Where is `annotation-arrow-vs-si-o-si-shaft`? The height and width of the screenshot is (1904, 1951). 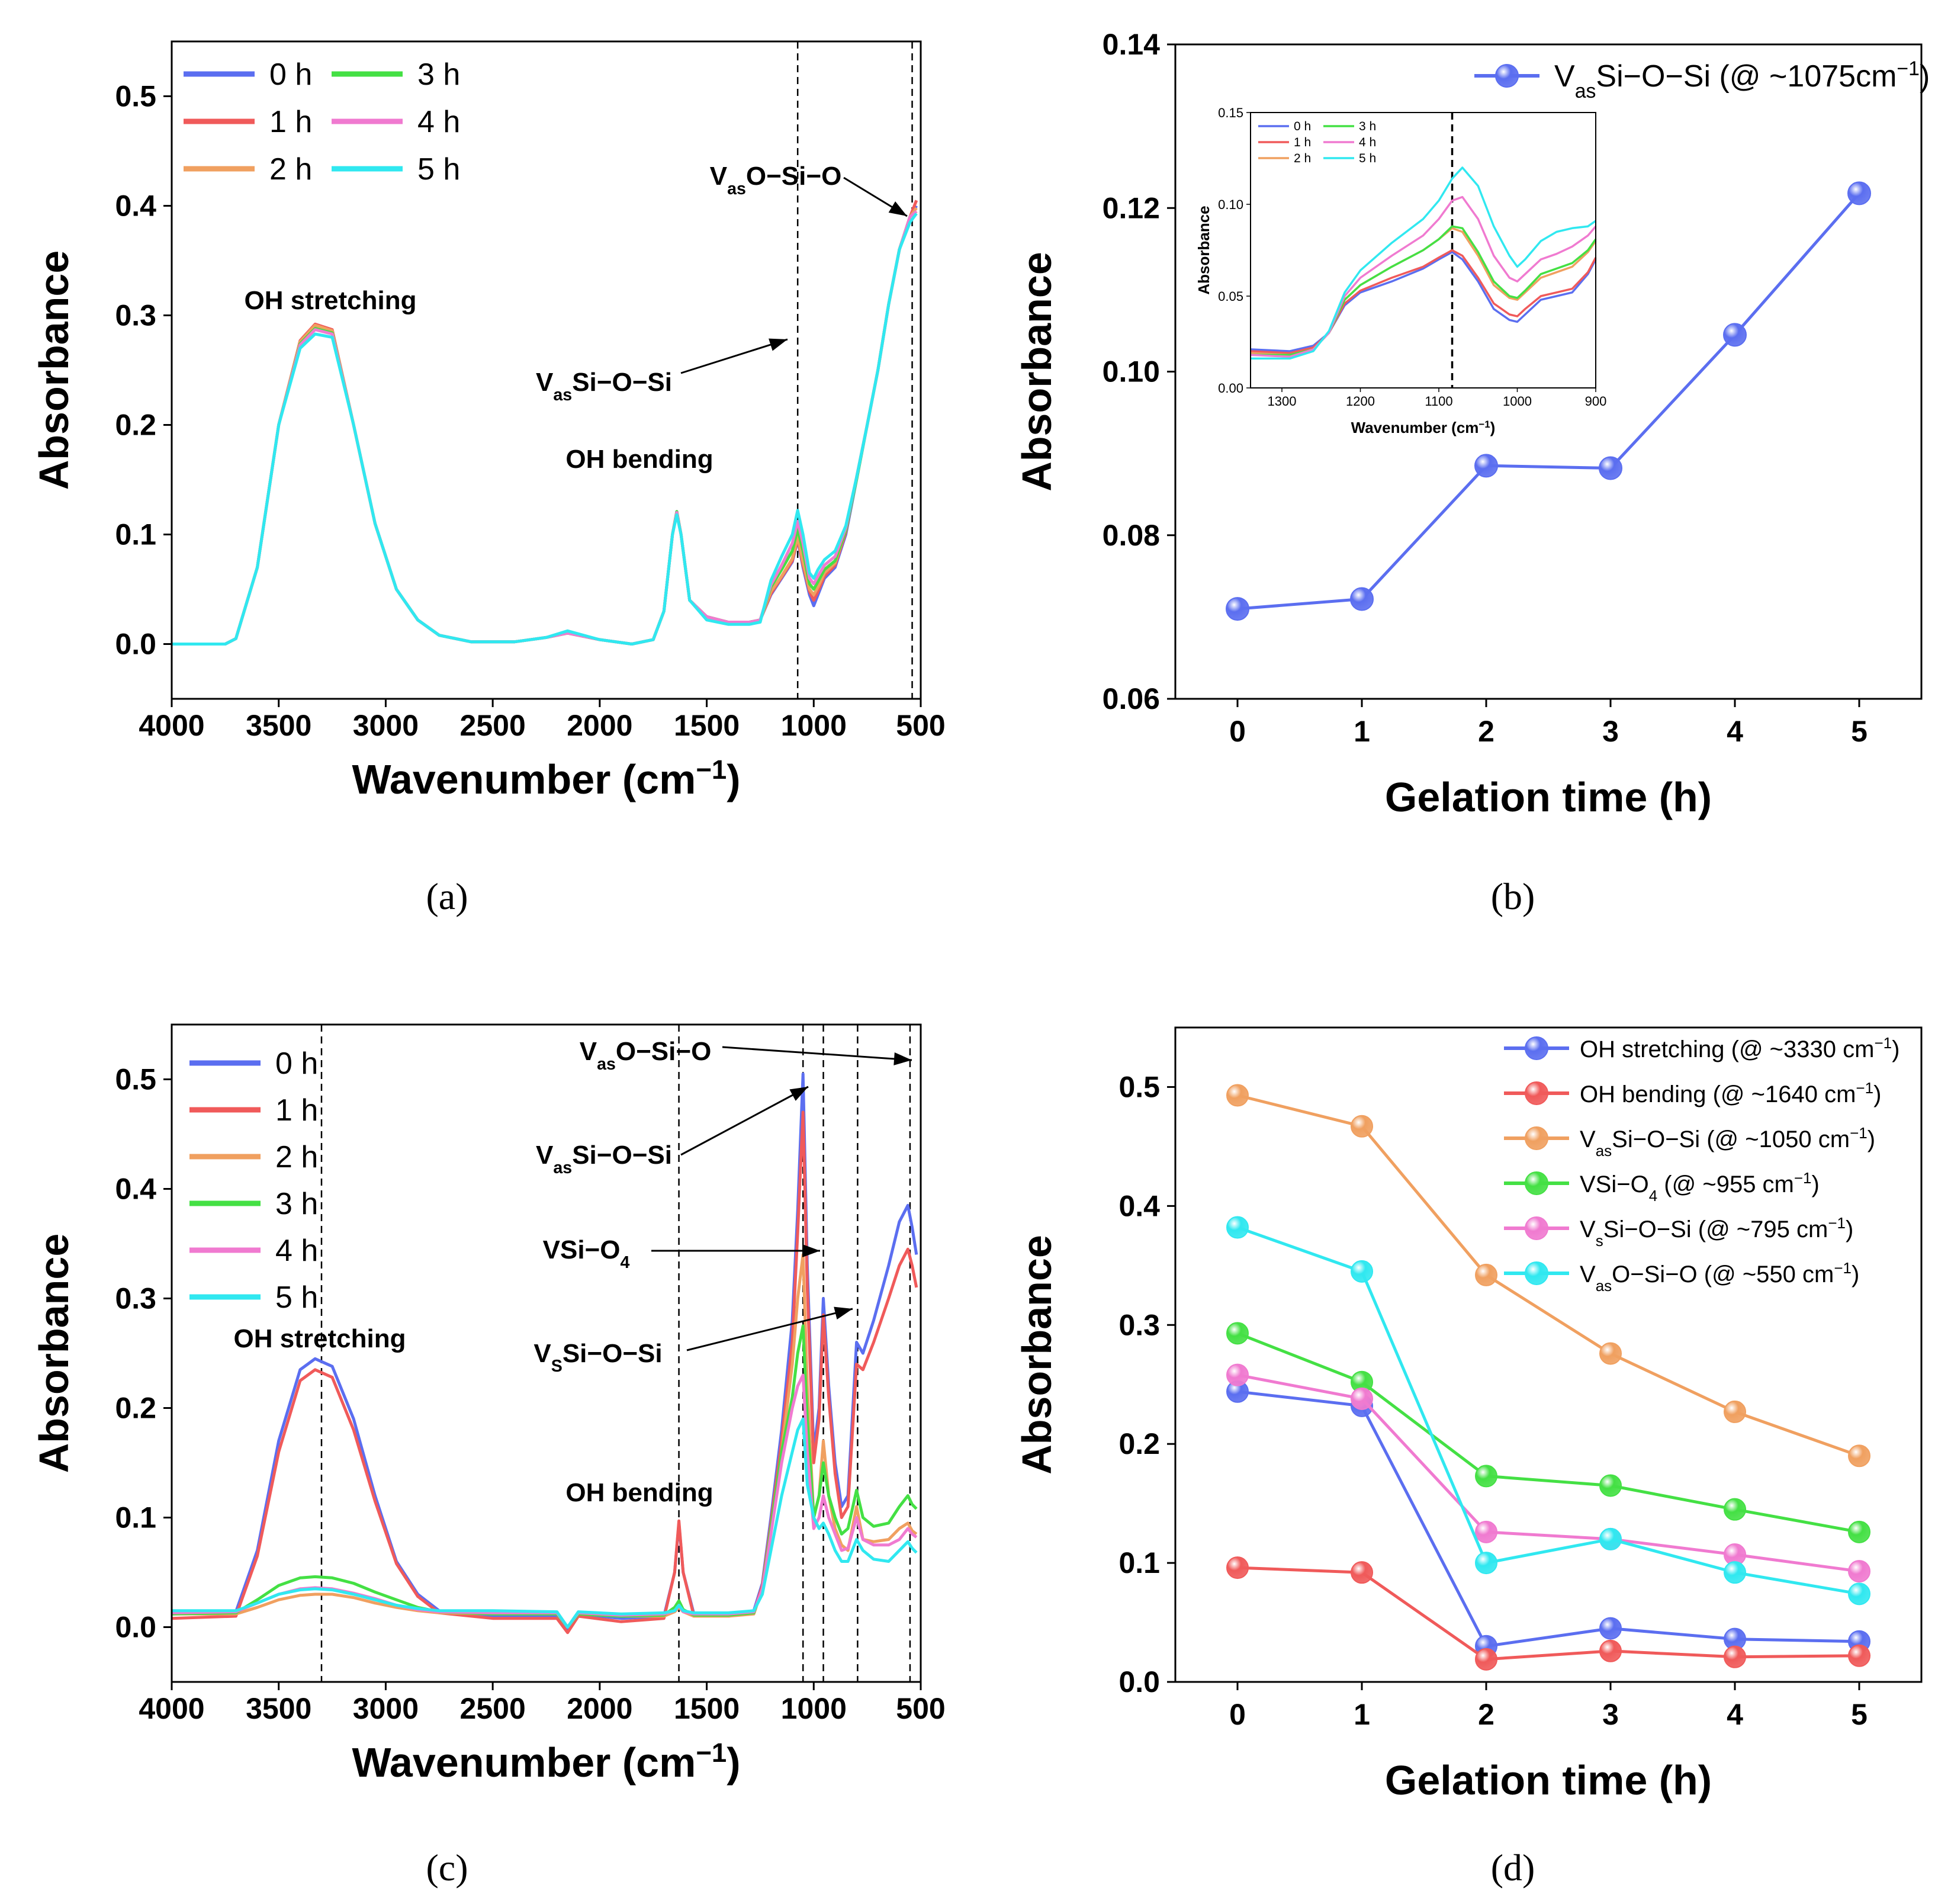
annotation-arrow-vs-si-o-si-shaft is located at coordinates (770, 1329).